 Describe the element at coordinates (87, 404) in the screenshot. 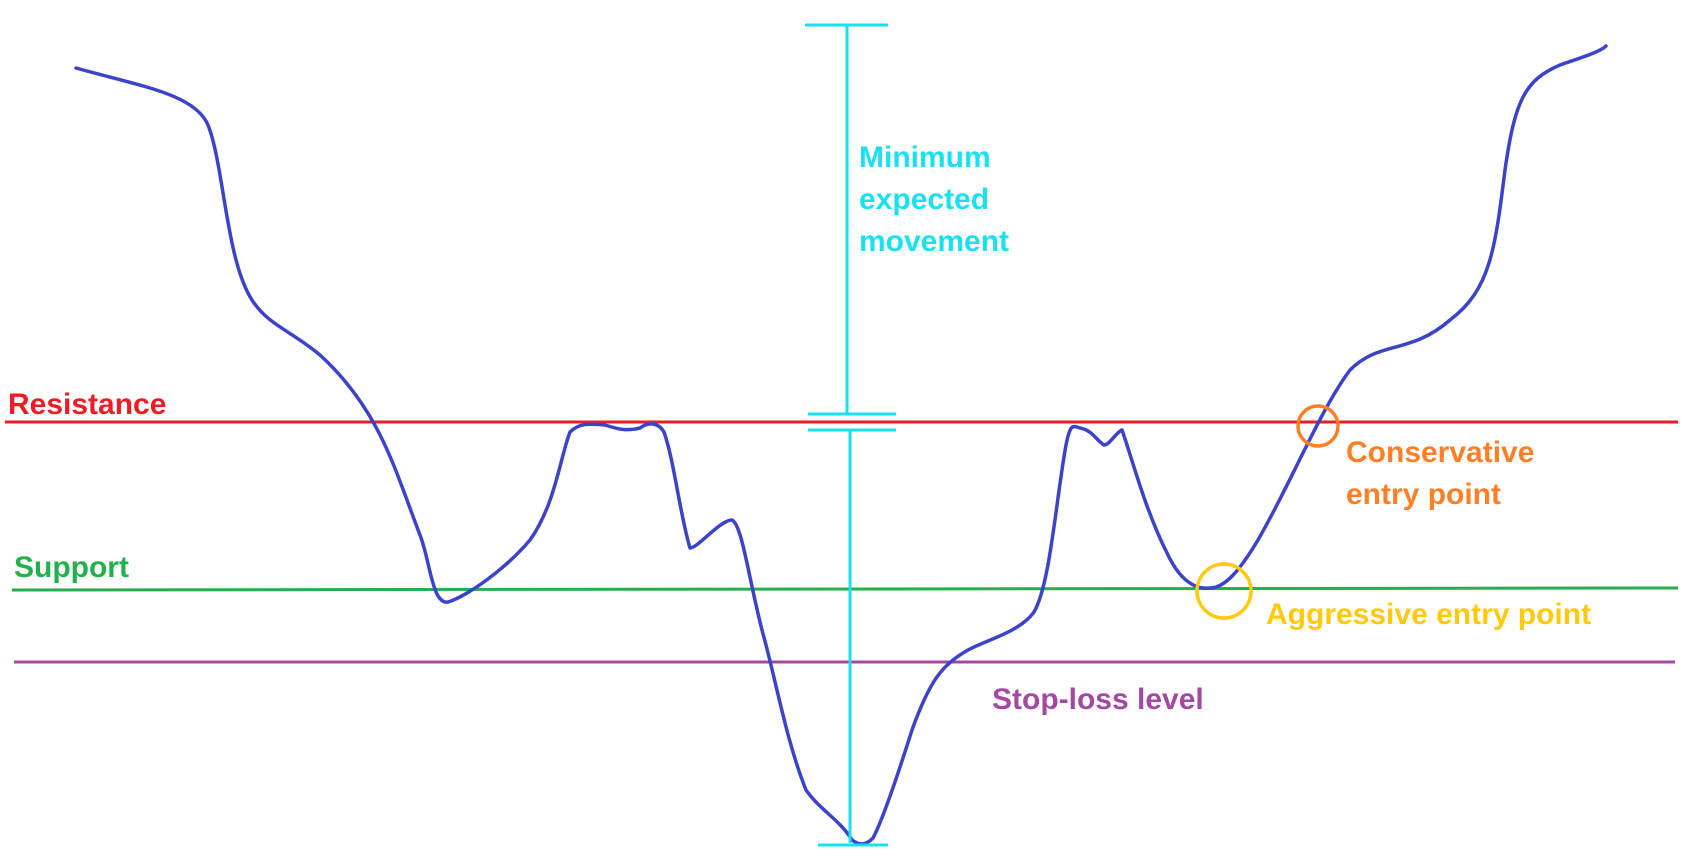

I see `resistance-label: Resistance` at that location.